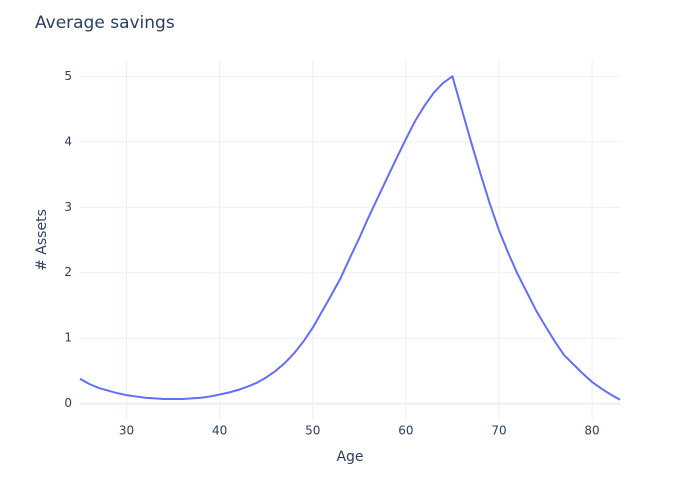 This screenshot has width=700, height=500. I want to click on x-tick-label: 40, so click(219, 431).